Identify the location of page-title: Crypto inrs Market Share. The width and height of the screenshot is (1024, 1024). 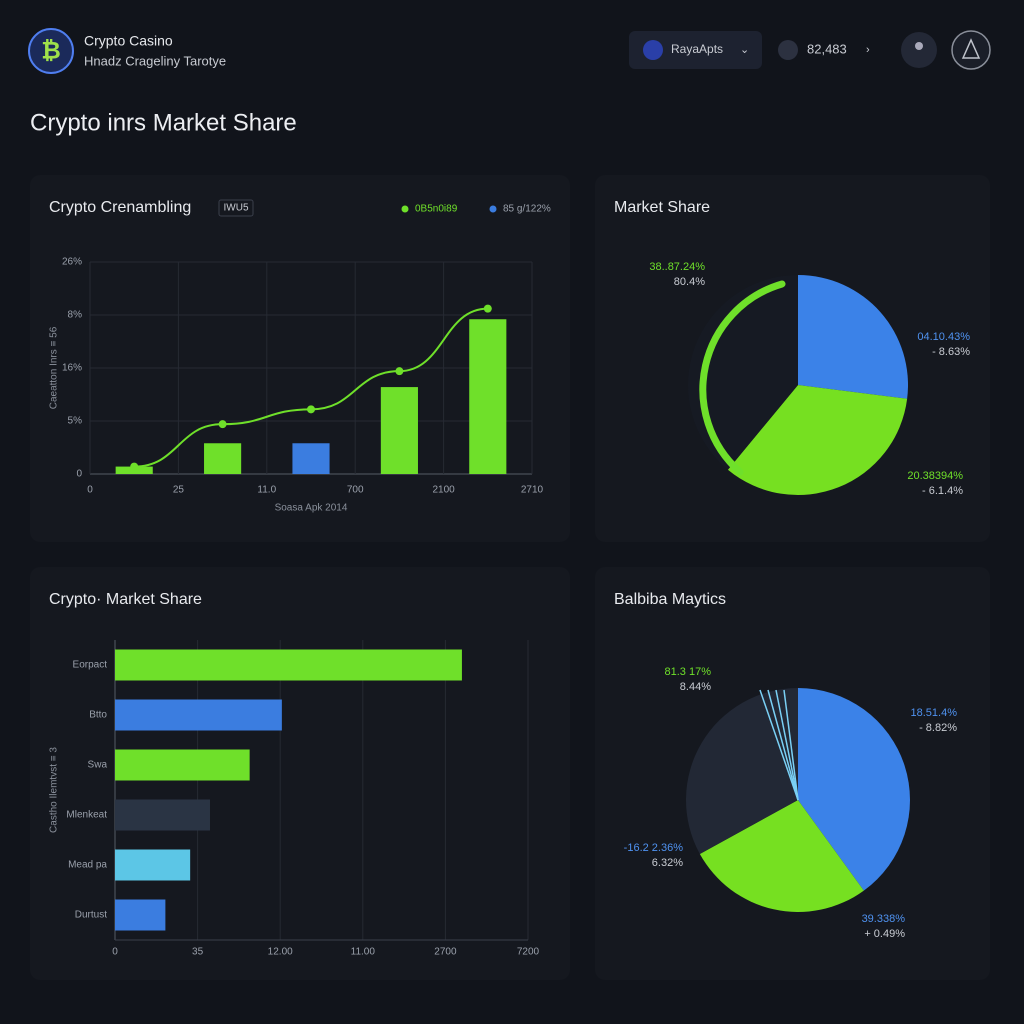
(163, 122).